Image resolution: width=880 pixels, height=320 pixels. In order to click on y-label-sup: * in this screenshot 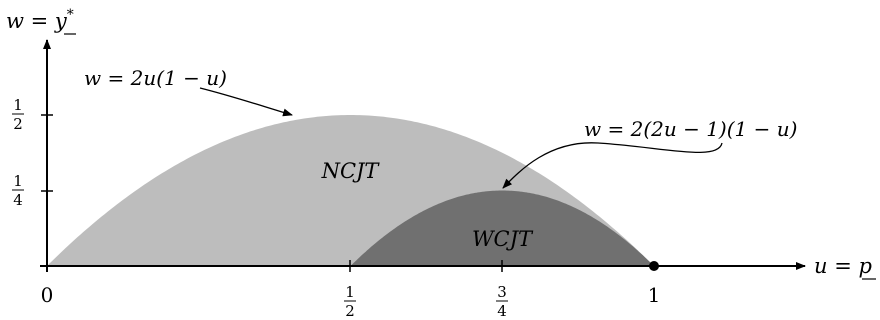, I will do `click(70, 15)`.